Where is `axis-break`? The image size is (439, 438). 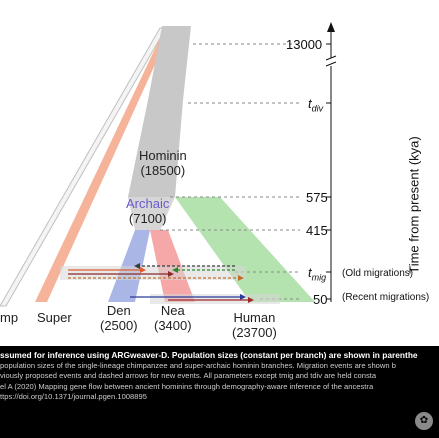 axis-break is located at coordinates (331, 61).